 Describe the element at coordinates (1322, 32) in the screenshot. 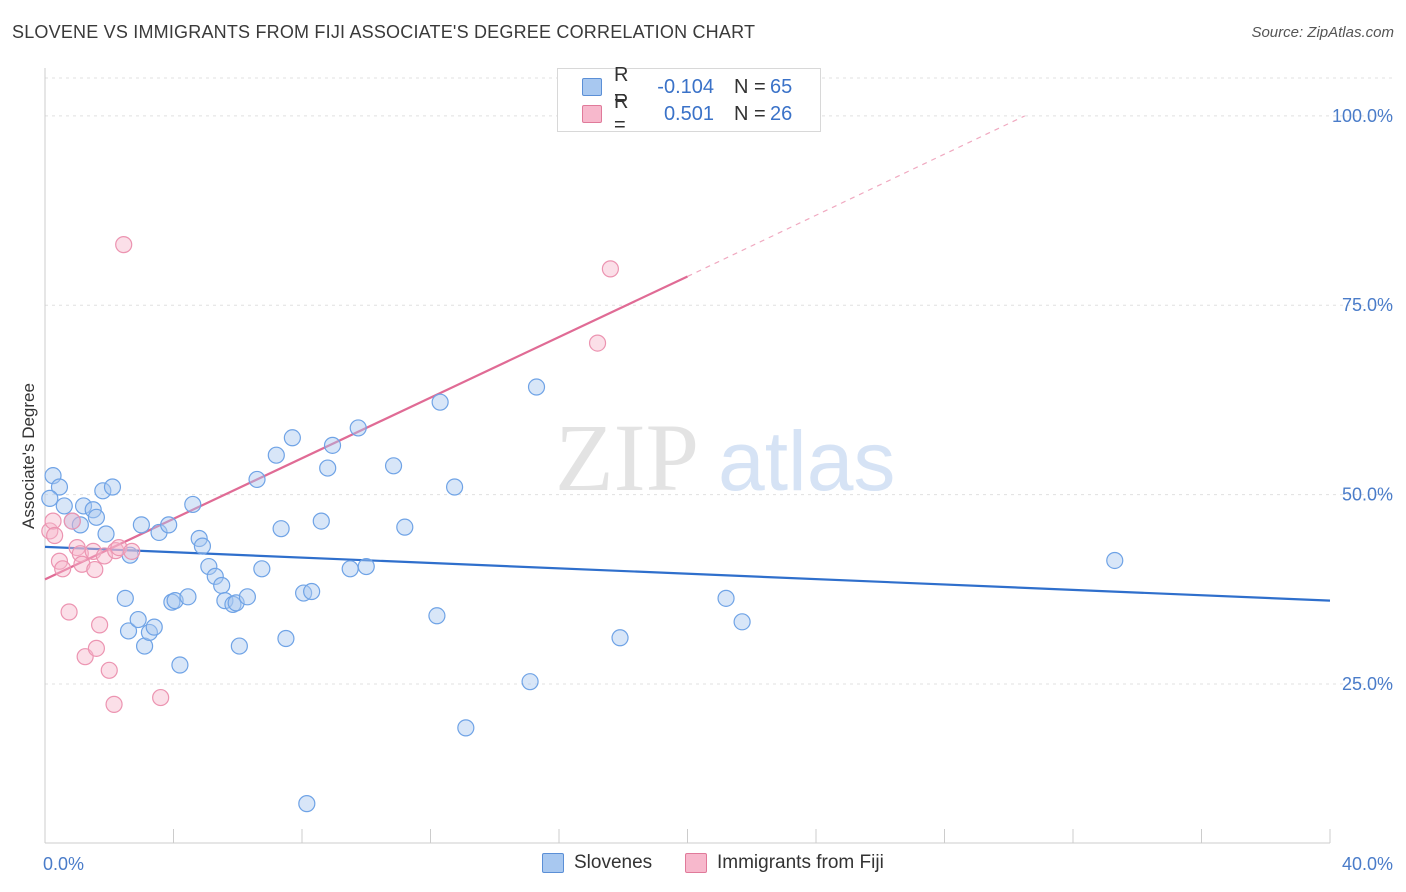

I see `source-label: Source: ZipAtlas.com` at that location.